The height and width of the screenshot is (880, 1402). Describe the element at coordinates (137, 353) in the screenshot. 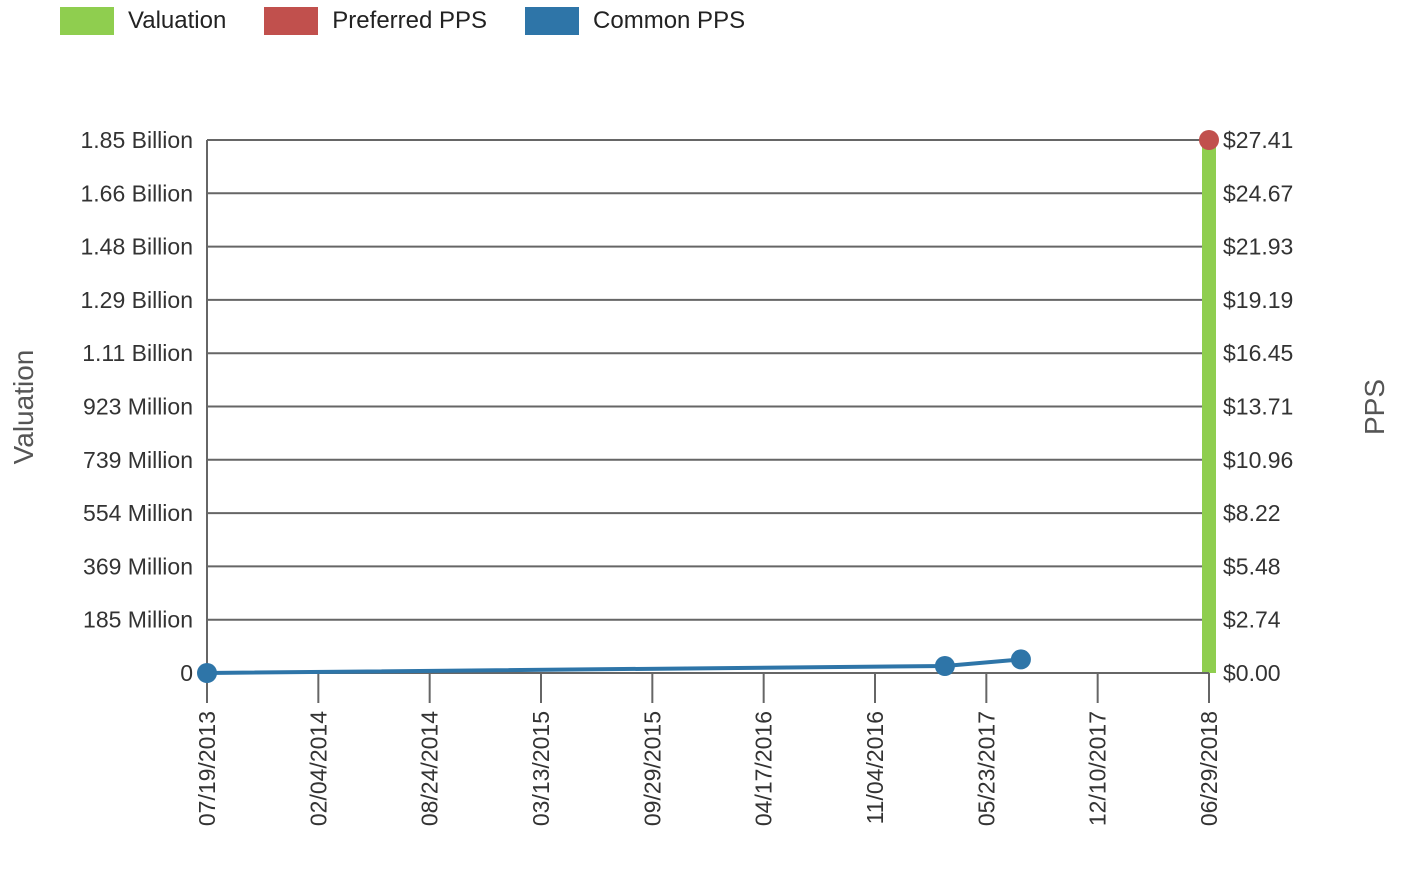

I see `y-left-tick-label: 1.11 Billion` at that location.